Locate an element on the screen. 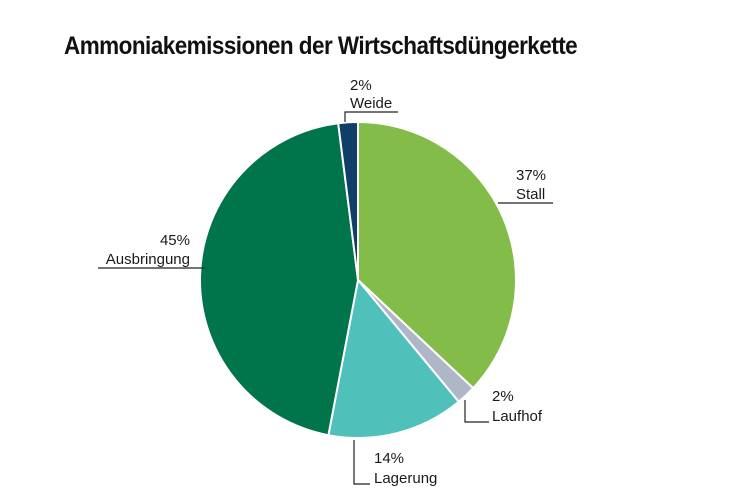  label-ausbringung-name: Ausbringung is located at coordinates (148, 259).